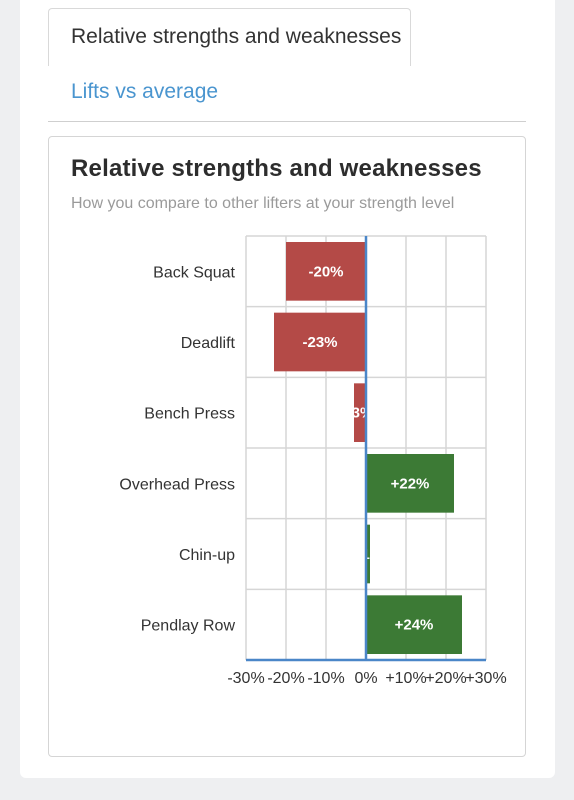  What do you see at coordinates (485, 678) in the screenshot?
I see `x-tick-label: +30%` at bounding box center [485, 678].